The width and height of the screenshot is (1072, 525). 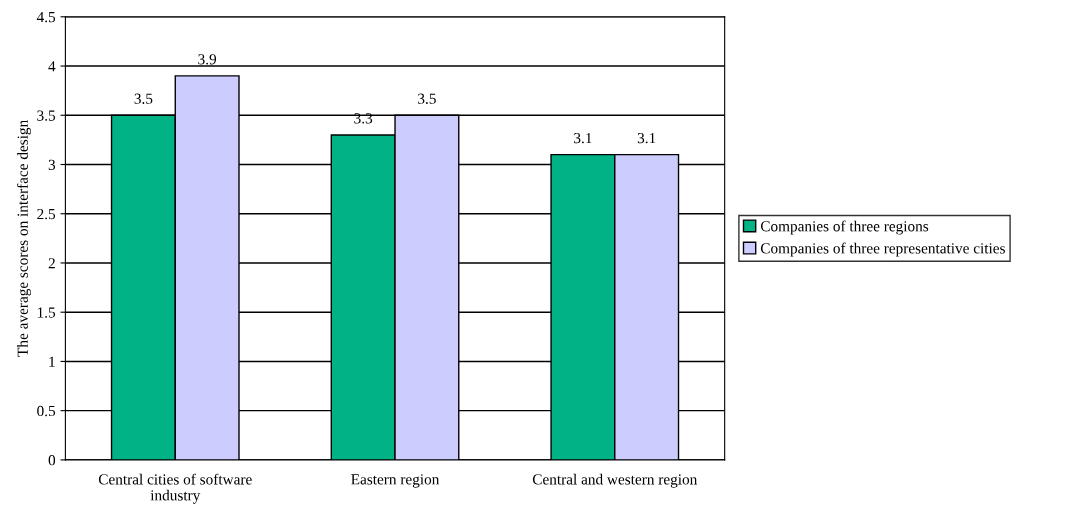 What do you see at coordinates (51, 263) in the screenshot?
I see `y-tick-label: 2` at bounding box center [51, 263].